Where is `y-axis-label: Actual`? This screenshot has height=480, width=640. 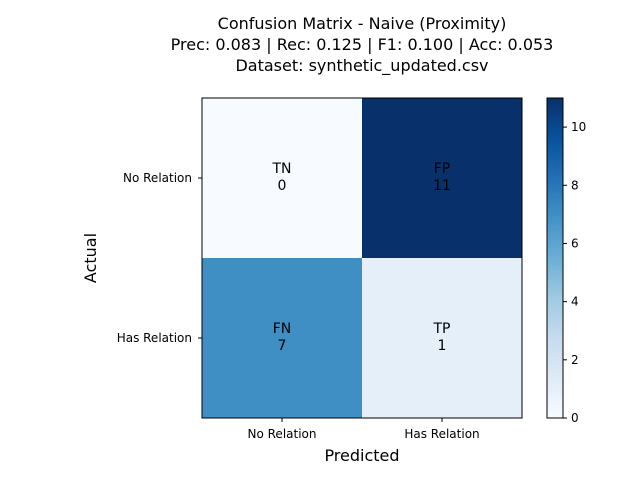
y-axis-label: Actual is located at coordinates (90, 258).